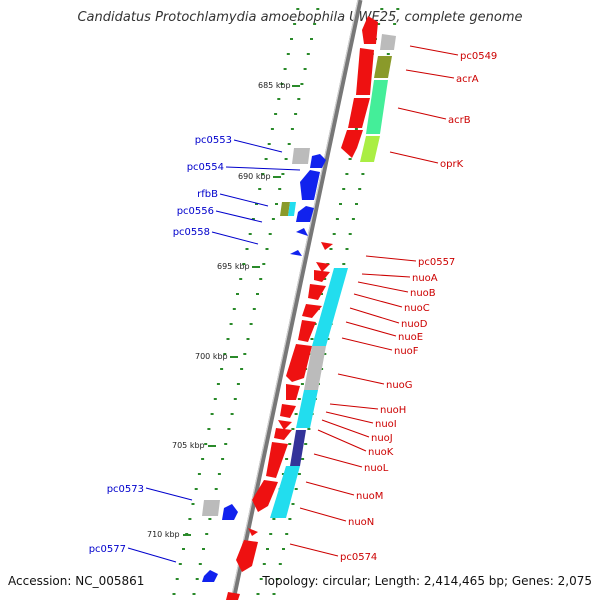  What do you see at coordinates (107, 549) in the screenshot?
I see `label-pc0577: pc0577` at bounding box center [107, 549].